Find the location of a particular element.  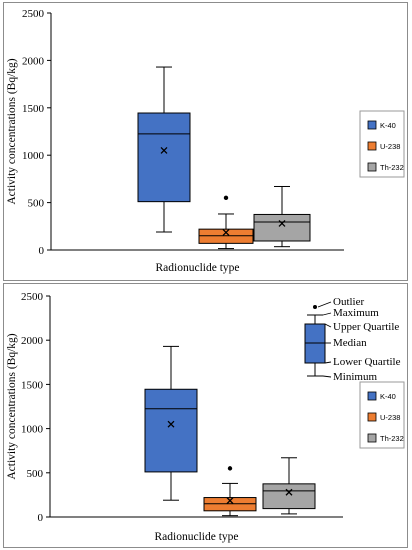

key-label: Maximum is located at coordinates (356, 313).